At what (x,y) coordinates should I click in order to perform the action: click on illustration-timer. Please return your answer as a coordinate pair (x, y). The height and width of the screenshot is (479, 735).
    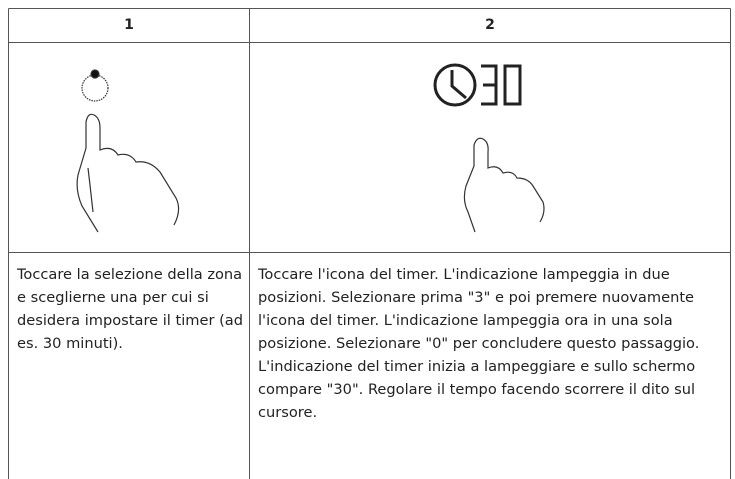
    Looking at the image, I should click on (477, 85).